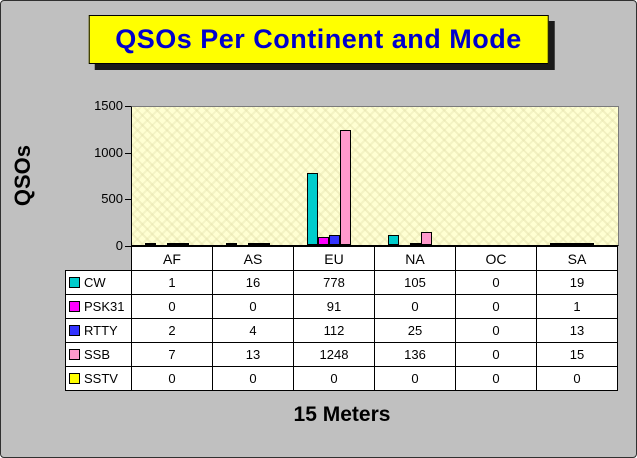 Image resolution: width=637 pixels, height=458 pixels. What do you see at coordinates (74, 330) in the screenshot?
I see `rtty-legend-swatch-icon` at bounding box center [74, 330].